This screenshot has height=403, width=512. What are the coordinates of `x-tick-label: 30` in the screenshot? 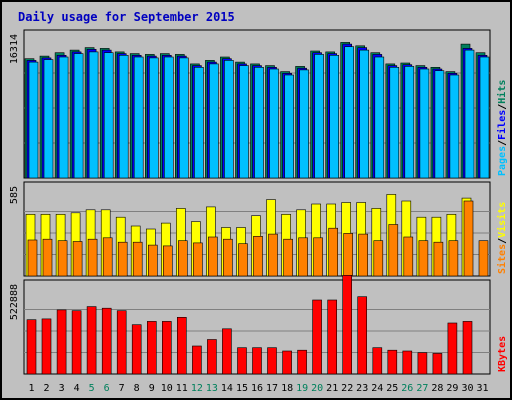 It's located at (467, 388).